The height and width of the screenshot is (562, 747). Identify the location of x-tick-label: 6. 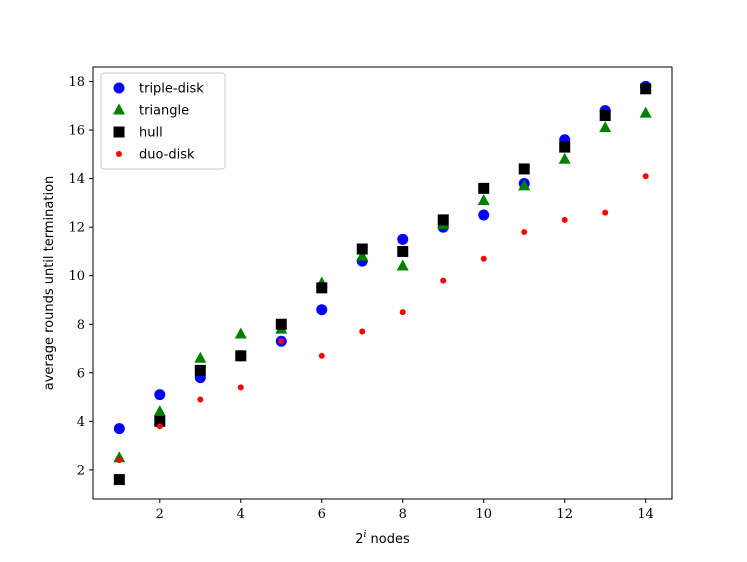
(322, 514).